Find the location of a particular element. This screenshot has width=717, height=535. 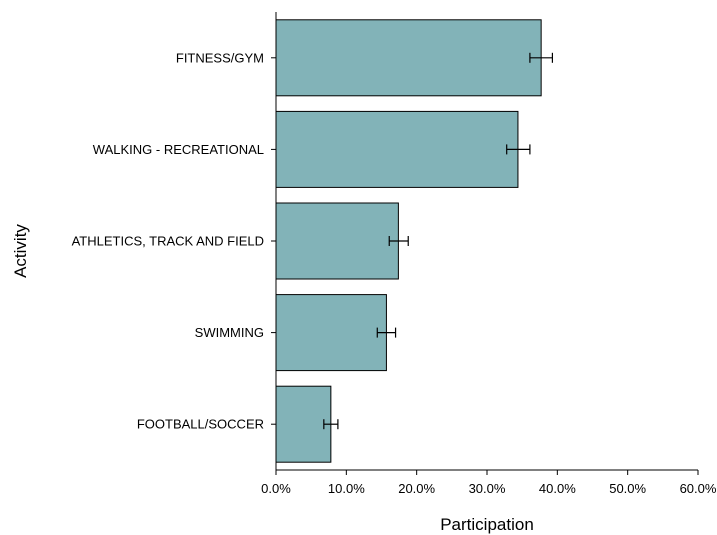

x-tick-label: 20.0% is located at coordinates (416, 488).